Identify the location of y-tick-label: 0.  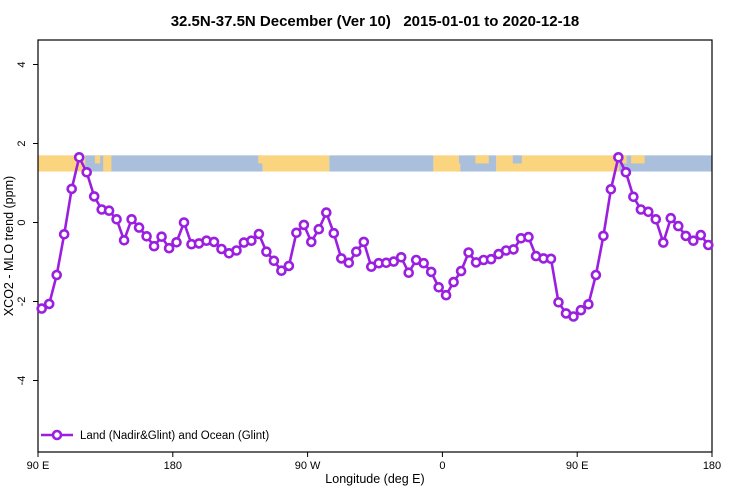
(22, 222).